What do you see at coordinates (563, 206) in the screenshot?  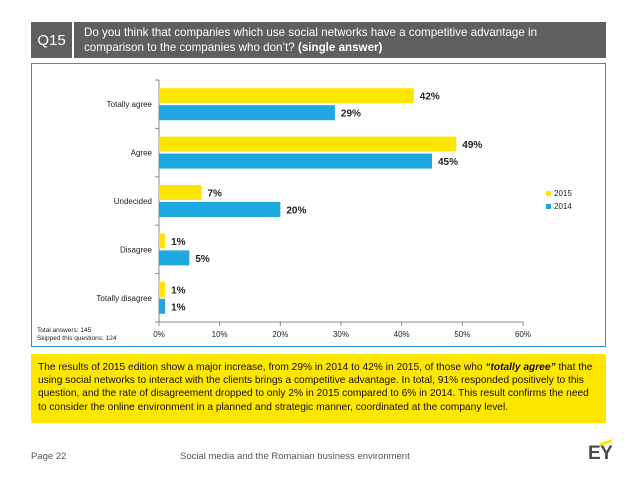 I see `legend-label-2014: 2014` at bounding box center [563, 206].